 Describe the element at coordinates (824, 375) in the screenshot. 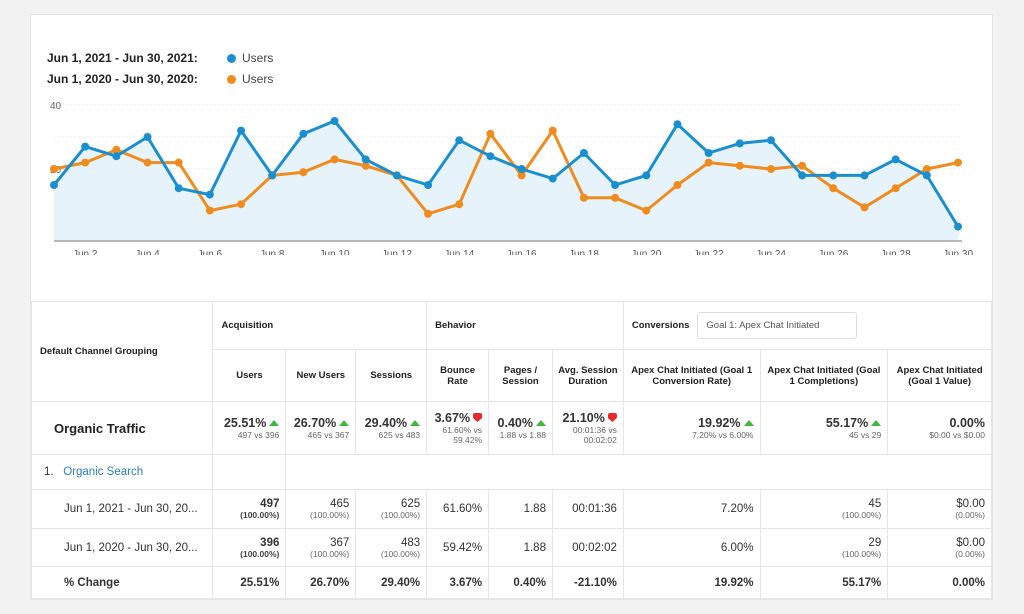

I see `column-header: Apex Chat Initiated (Goal 1 Completions)` at that location.